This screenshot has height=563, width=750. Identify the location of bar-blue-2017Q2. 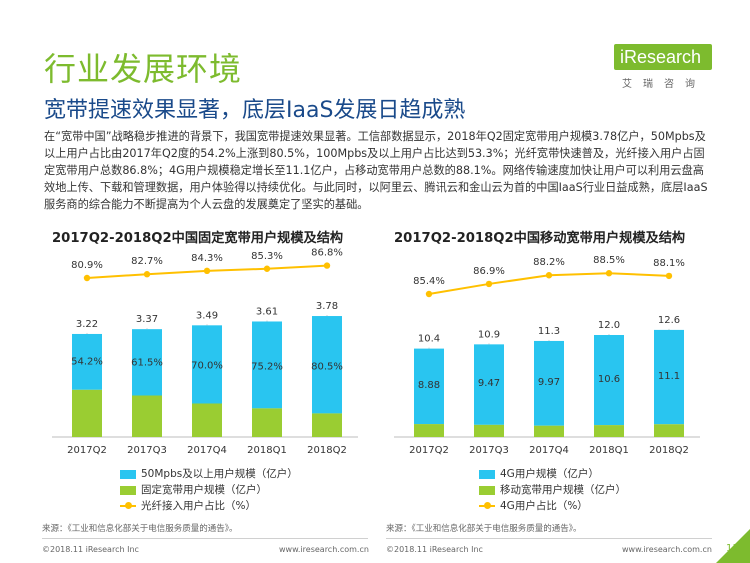
(87, 361).